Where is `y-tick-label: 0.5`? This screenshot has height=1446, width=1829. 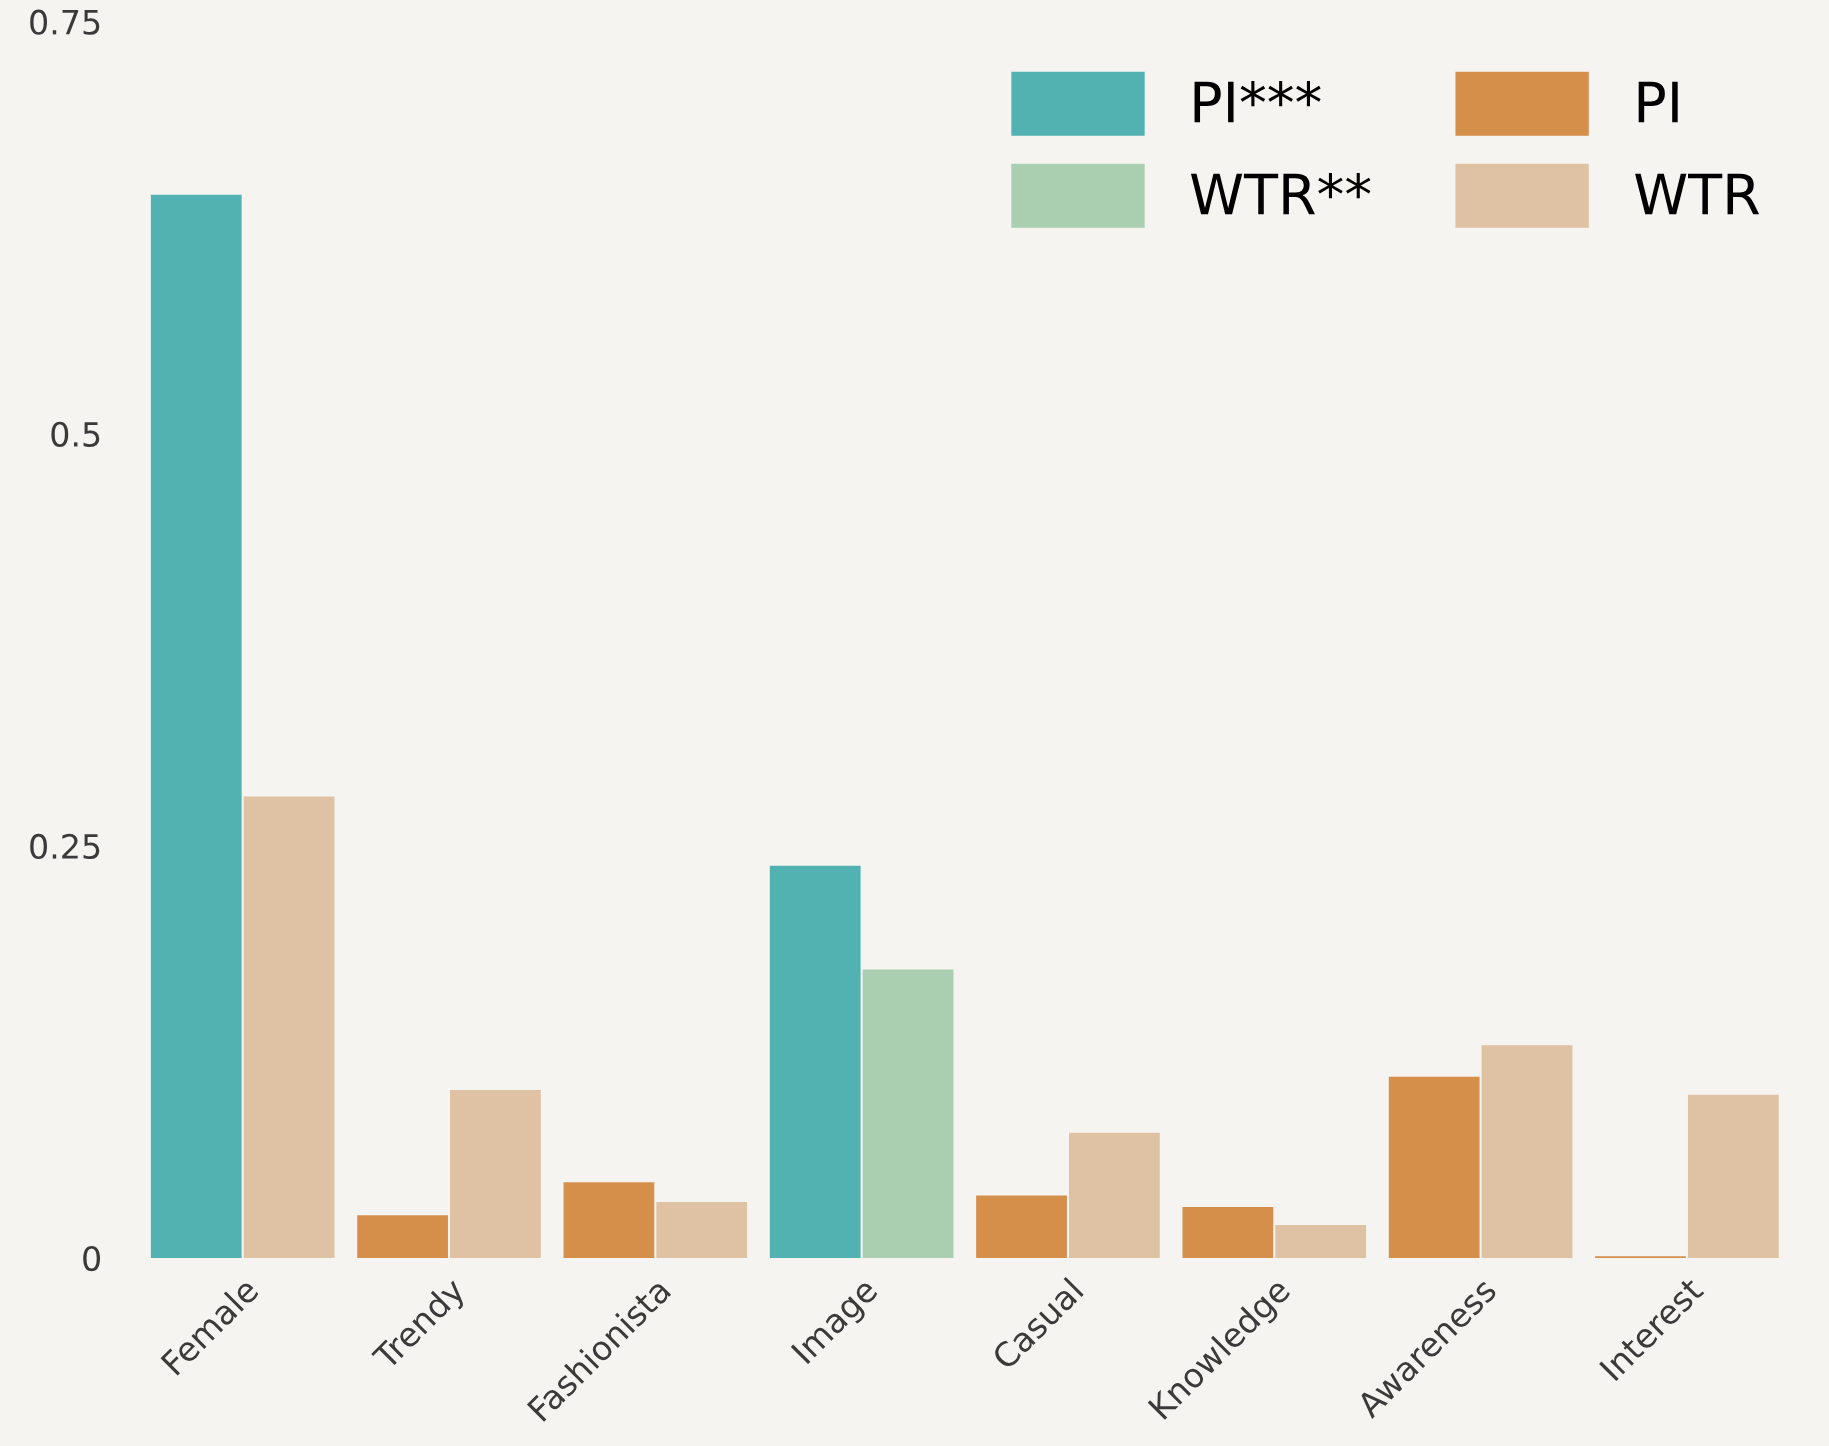
y-tick-label: 0.5 is located at coordinates (75, 434).